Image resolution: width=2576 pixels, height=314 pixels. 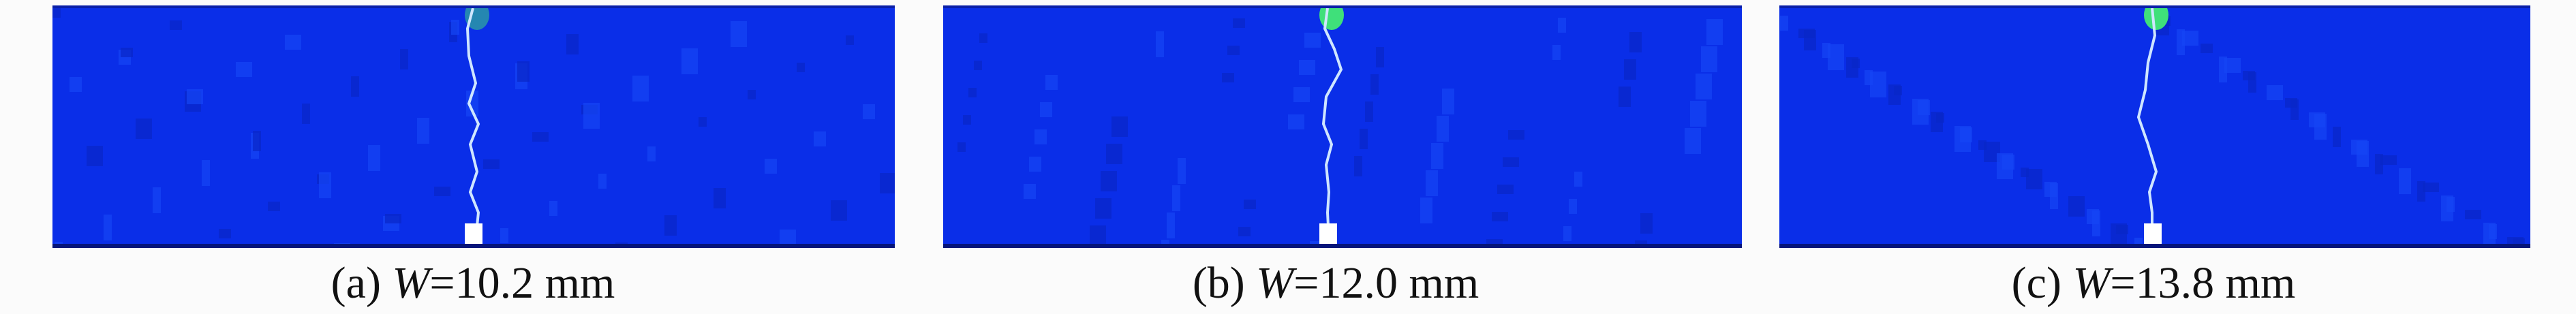 What do you see at coordinates (473, 283) in the screenshot?
I see `caption-a: (a) W=10.2 mm` at bounding box center [473, 283].